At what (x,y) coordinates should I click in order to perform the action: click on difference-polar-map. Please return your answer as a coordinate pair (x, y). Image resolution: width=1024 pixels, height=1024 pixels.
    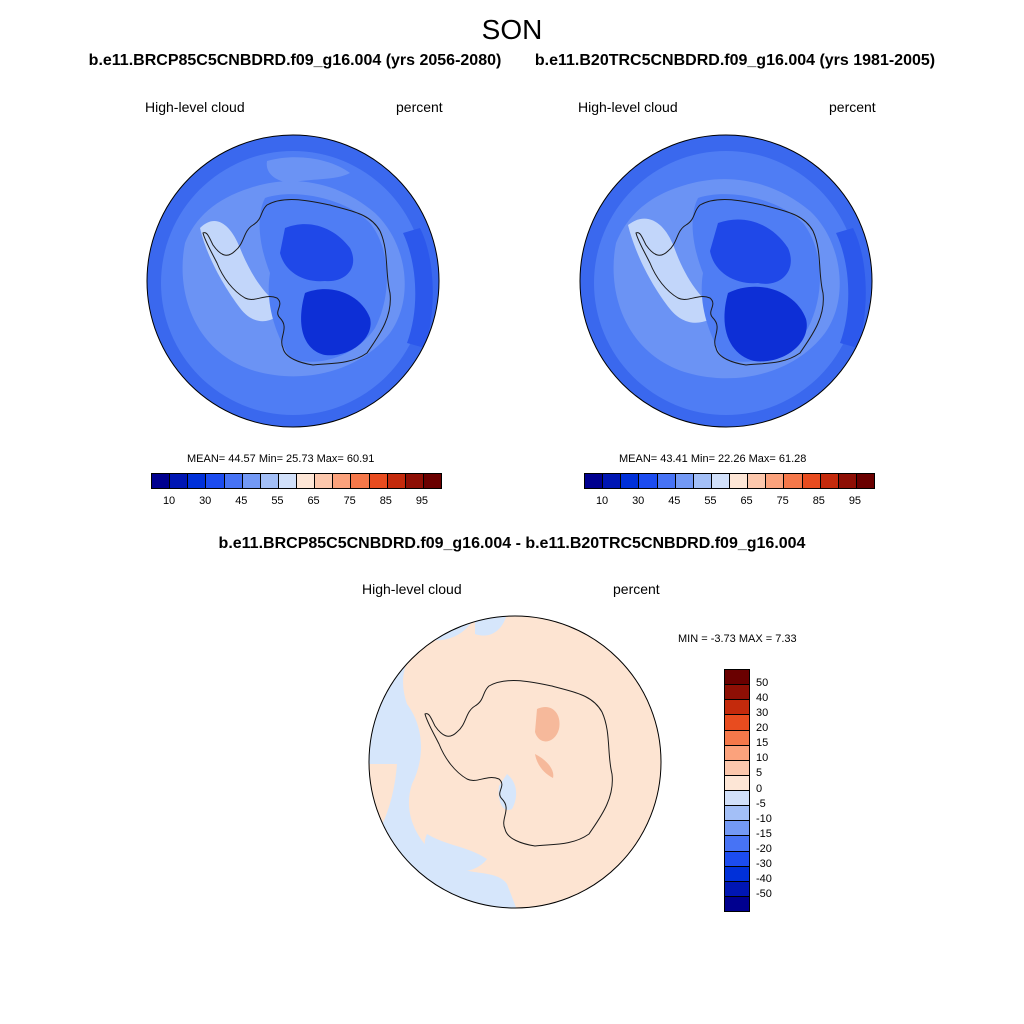
    Looking at the image, I should click on (515, 762).